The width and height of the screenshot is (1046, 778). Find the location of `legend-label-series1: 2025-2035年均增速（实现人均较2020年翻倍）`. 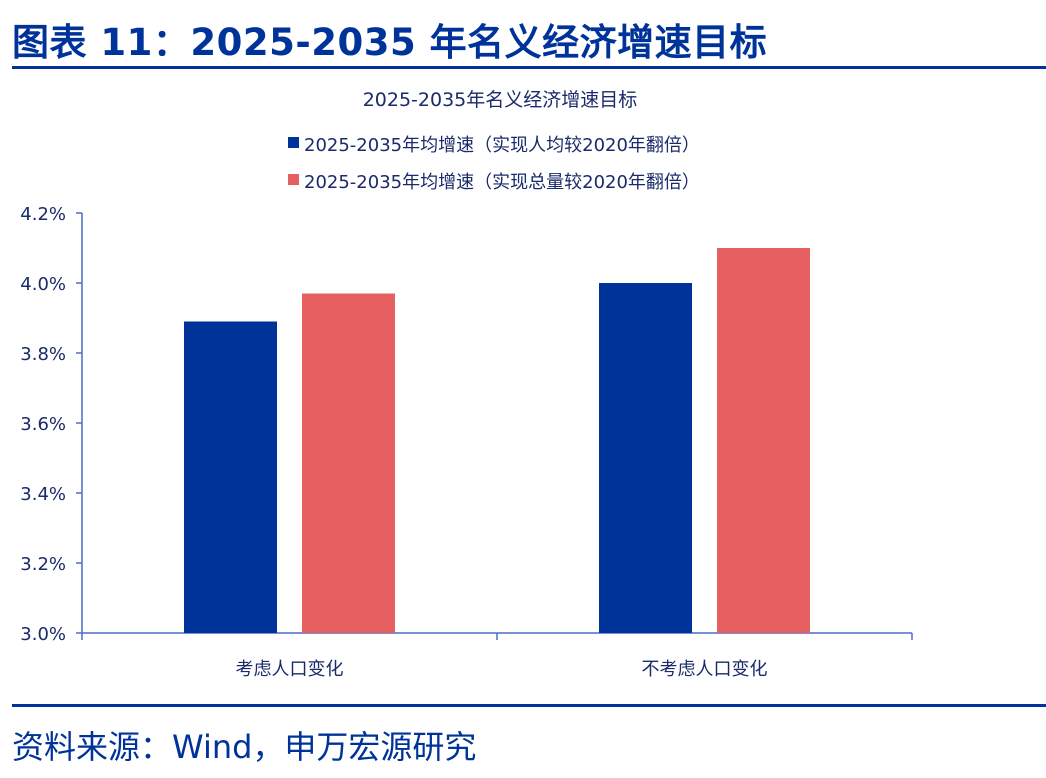

legend-label-series1: 2025-2035年均增速（实现人均较2020年翻倍） is located at coordinates (502, 145).